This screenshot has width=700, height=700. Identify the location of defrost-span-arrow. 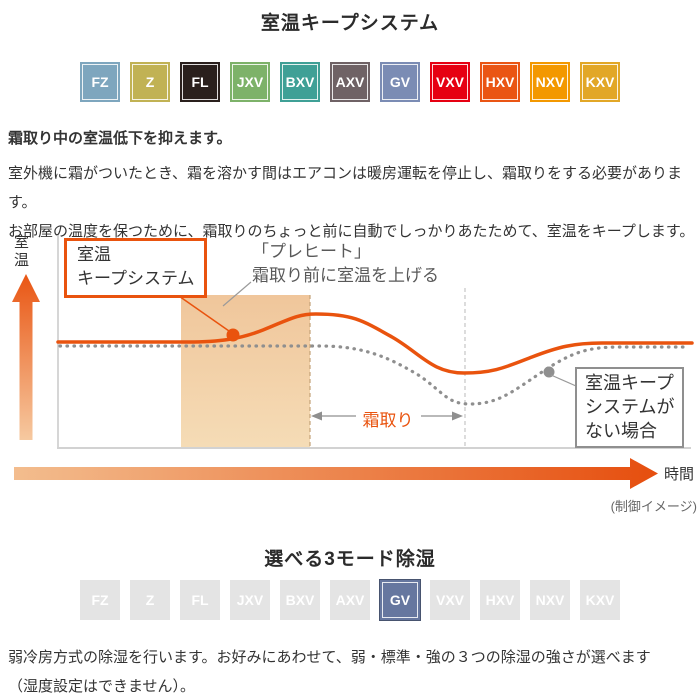
(387, 416).